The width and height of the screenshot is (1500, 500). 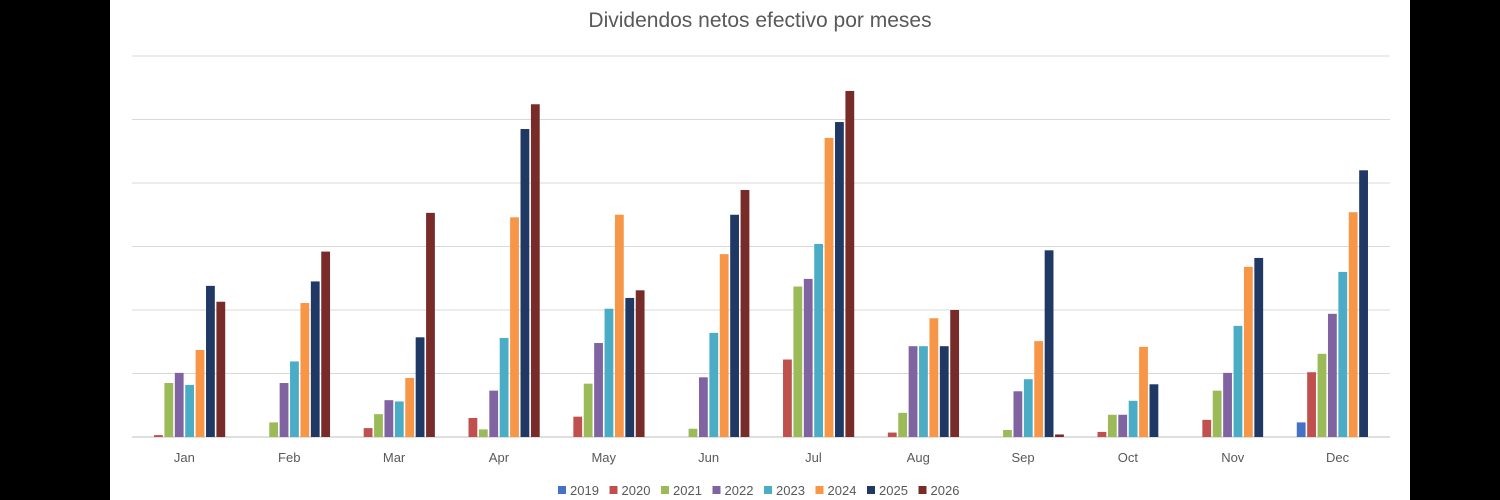 What do you see at coordinates (892, 434) in the screenshot?
I see `bar-2020-Aug` at bounding box center [892, 434].